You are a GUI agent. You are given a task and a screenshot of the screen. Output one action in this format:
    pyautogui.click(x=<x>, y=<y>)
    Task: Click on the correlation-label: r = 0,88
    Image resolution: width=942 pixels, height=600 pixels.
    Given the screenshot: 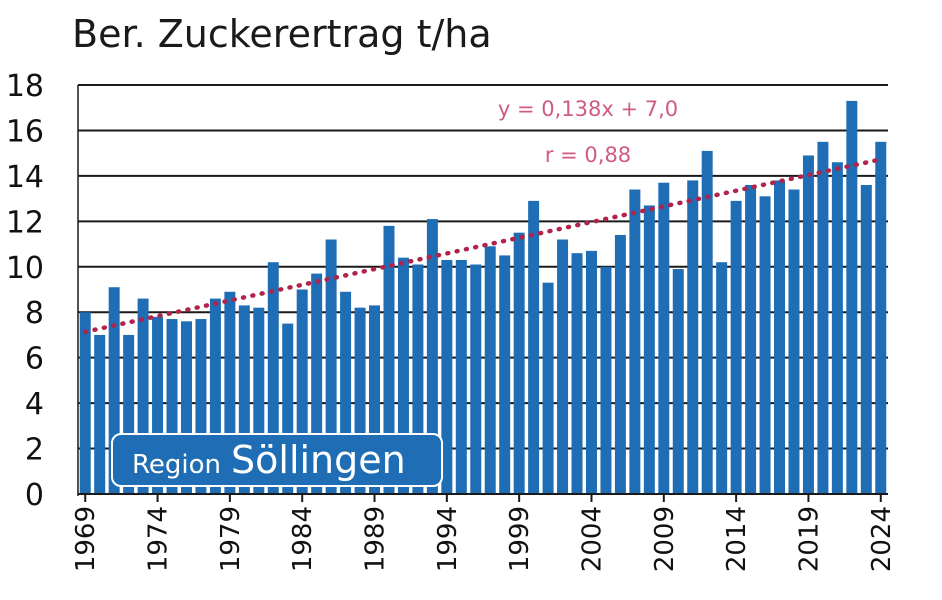 What is the action you would take?
    pyautogui.click(x=588, y=155)
    